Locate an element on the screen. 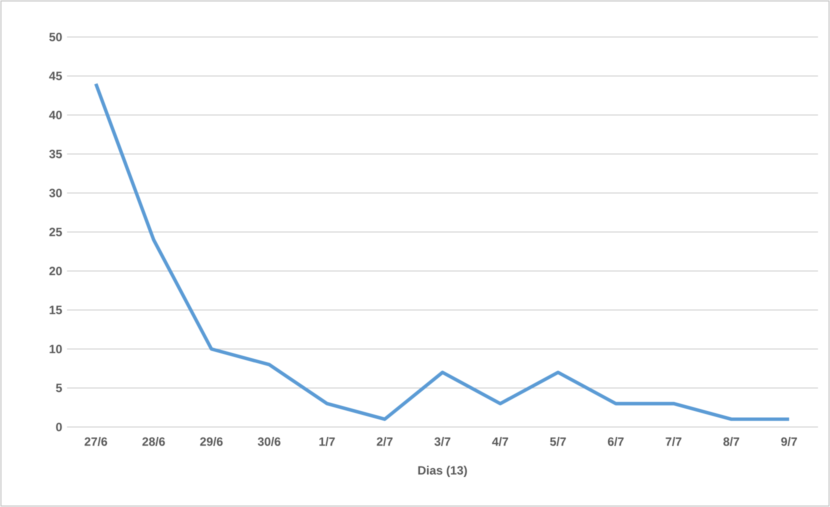  x-tick-label: 5/7 is located at coordinates (558, 441).